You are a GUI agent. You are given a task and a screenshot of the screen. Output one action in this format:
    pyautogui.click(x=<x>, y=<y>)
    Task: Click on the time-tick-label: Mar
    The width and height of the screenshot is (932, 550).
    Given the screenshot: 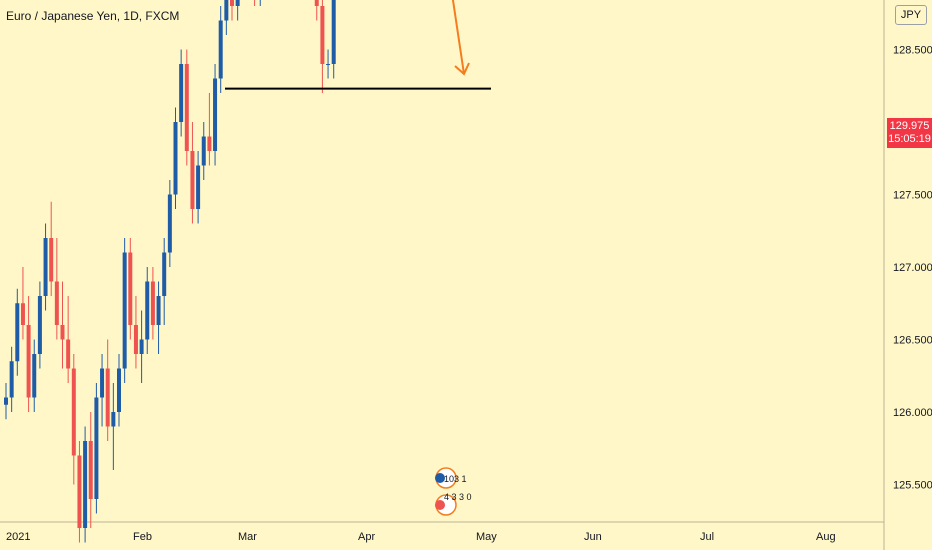 What is the action you would take?
    pyautogui.click(x=247, y=537)
    